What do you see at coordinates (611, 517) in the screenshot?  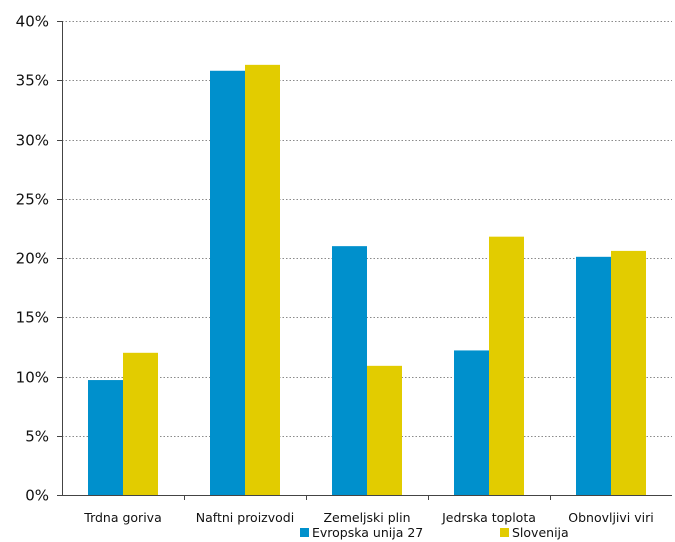 I see `x-category-label: Obnovljivi viri` at bounding box center [611, 517].